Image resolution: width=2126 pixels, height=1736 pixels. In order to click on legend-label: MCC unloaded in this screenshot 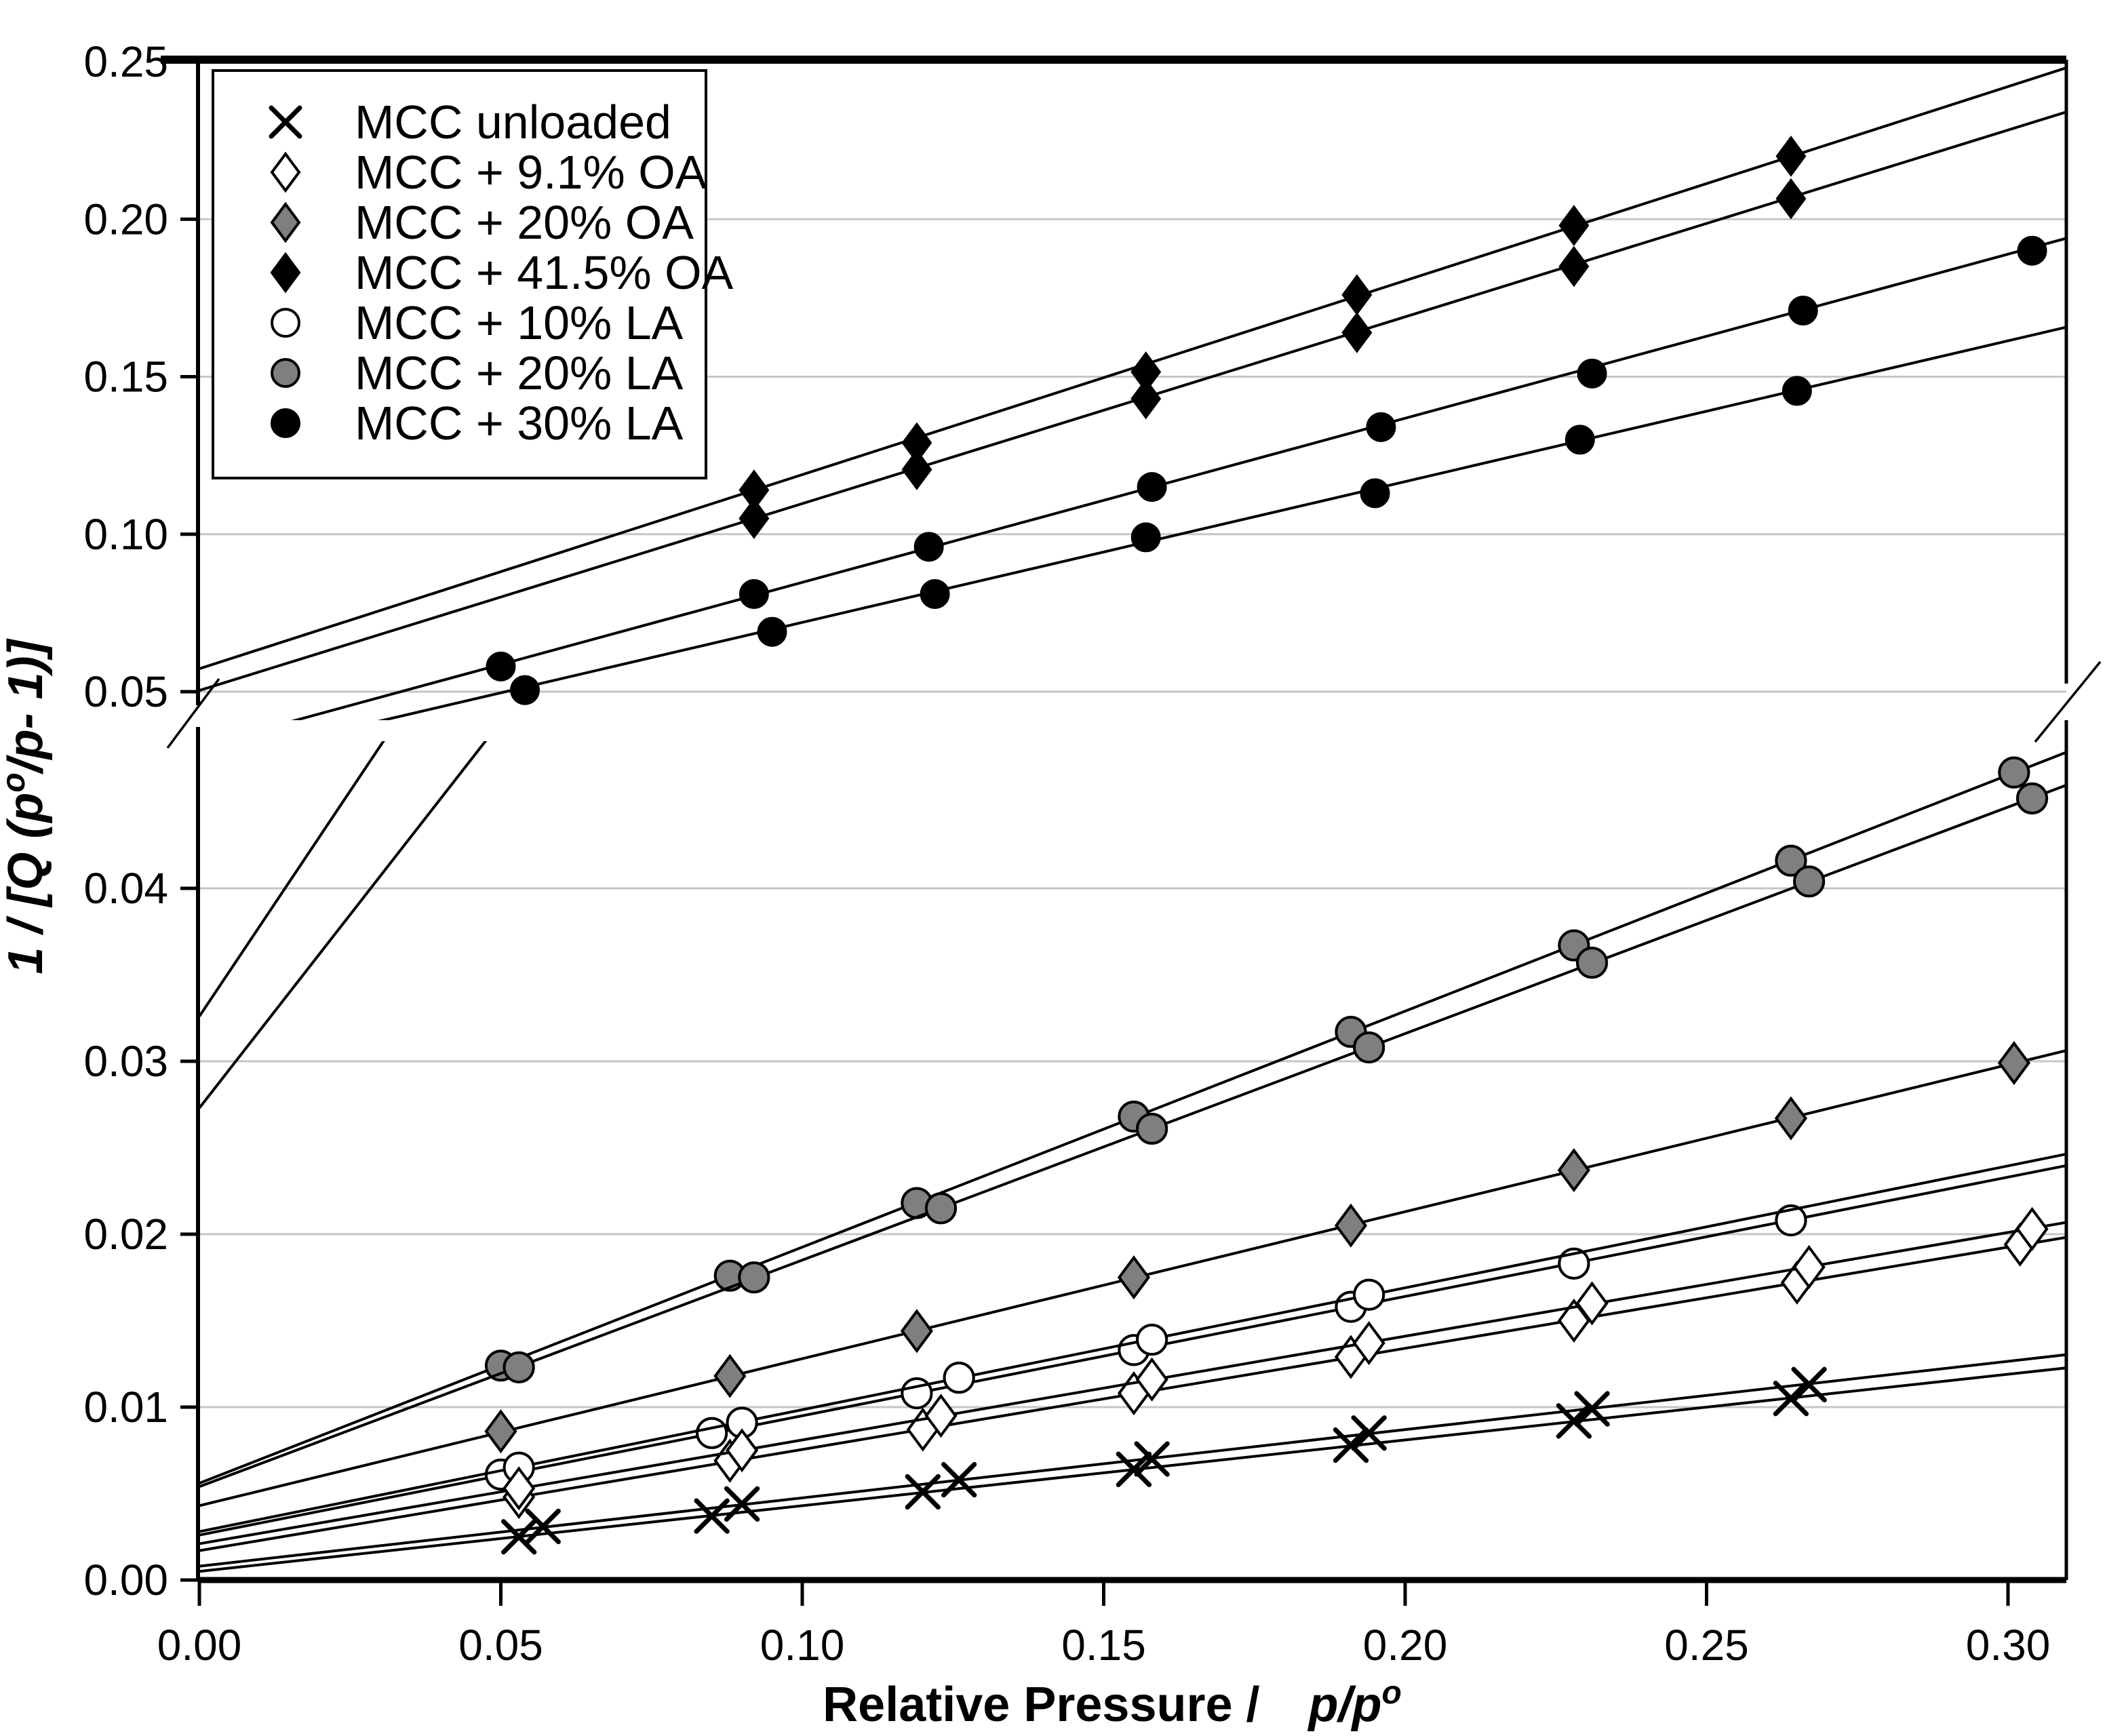, I will do `click(513, 122)`.